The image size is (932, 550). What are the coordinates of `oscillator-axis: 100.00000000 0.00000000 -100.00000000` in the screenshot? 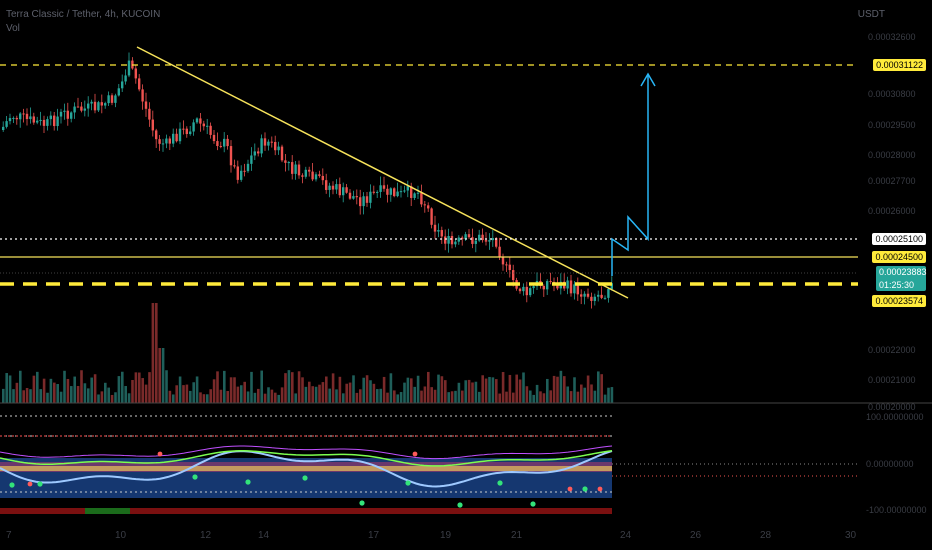 It's located at (896, 463).